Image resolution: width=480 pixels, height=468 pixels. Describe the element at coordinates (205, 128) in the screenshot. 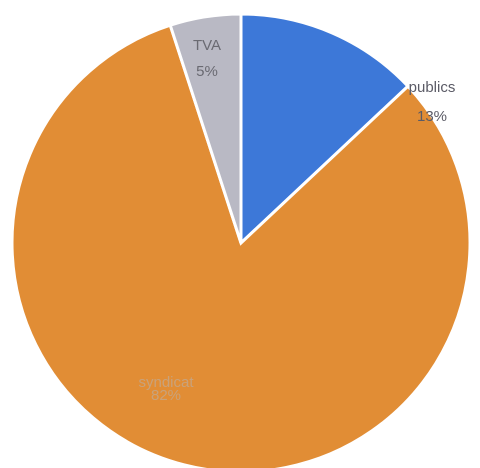

I see `pie-slice-tva` at that location.